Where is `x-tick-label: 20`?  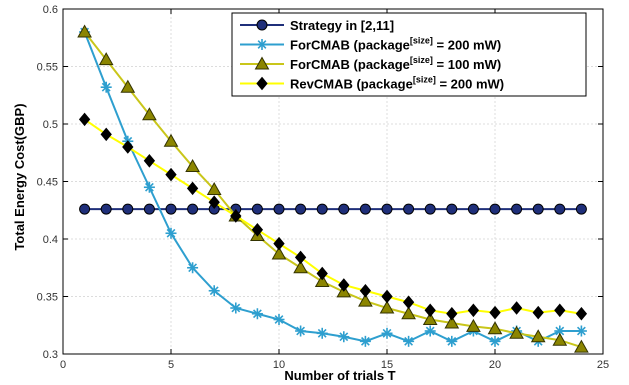 x-tick-label: 20 is located at coordinates (495, 365).